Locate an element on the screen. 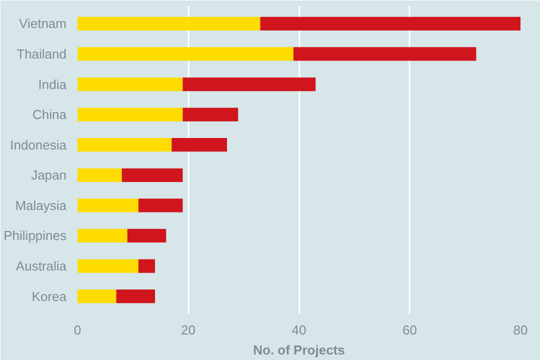  x-tick-label: 80 is located at coordinates (520, 330).